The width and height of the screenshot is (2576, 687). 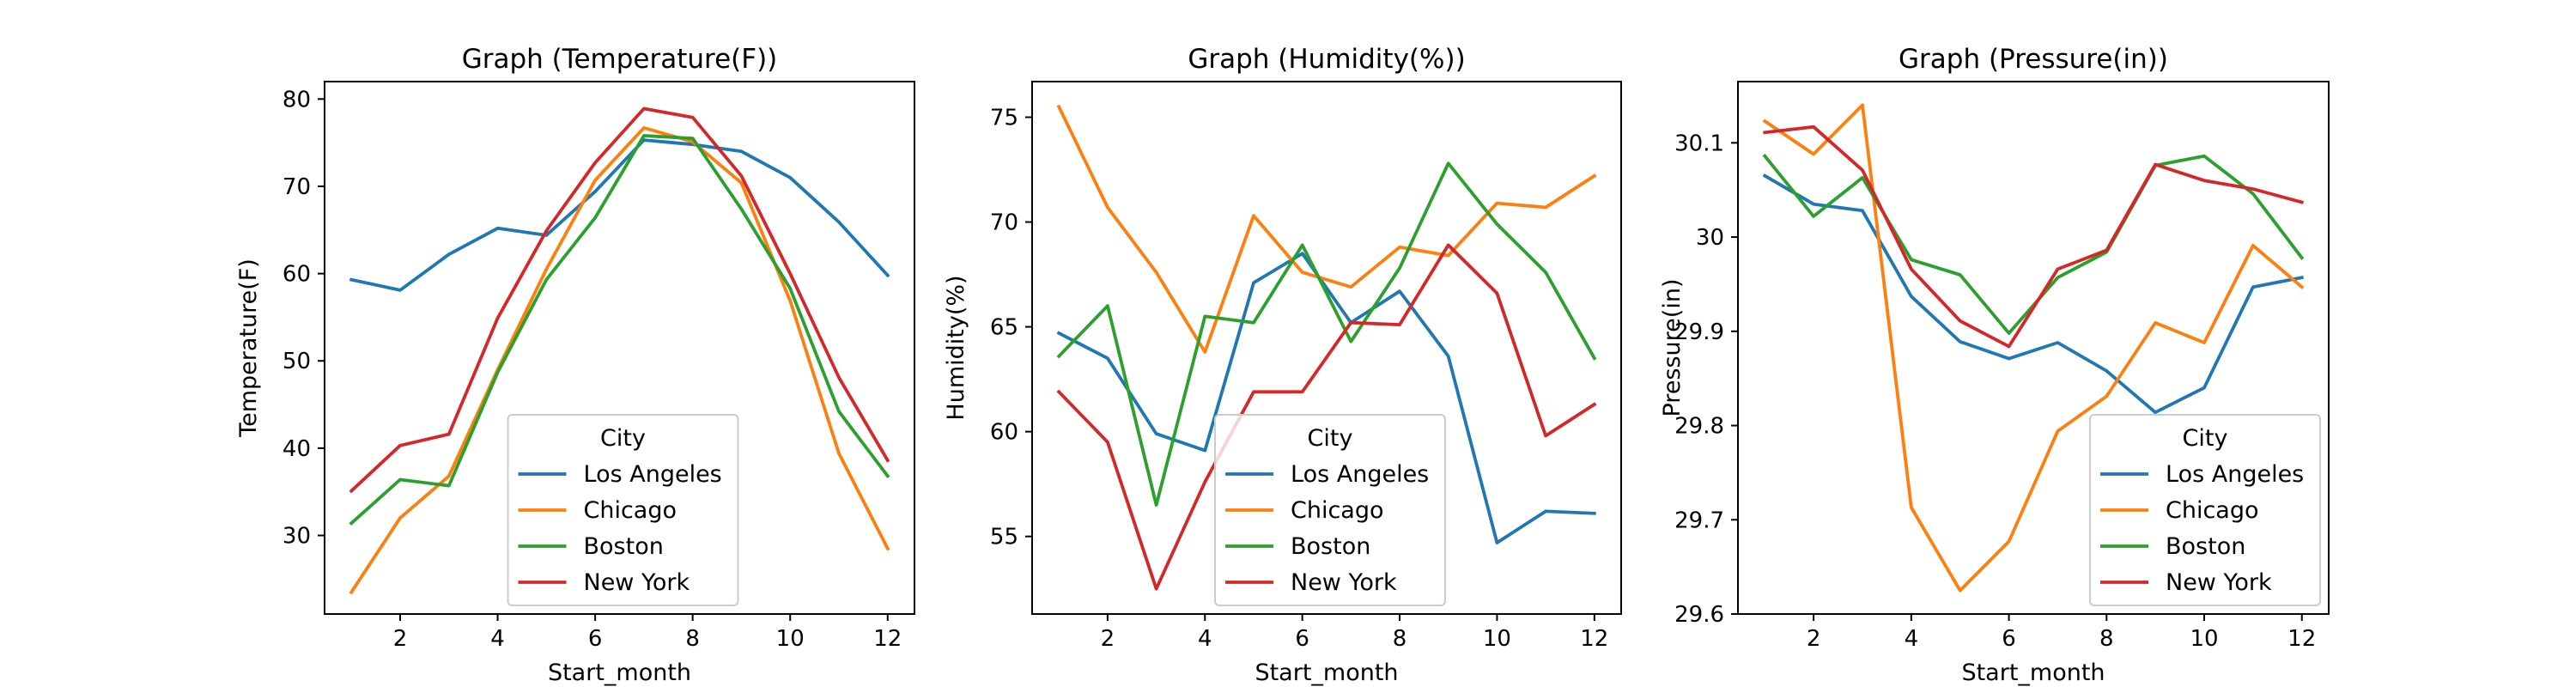 I want to click on y-tick-label: 30.1, so click(x=1699, y=143).